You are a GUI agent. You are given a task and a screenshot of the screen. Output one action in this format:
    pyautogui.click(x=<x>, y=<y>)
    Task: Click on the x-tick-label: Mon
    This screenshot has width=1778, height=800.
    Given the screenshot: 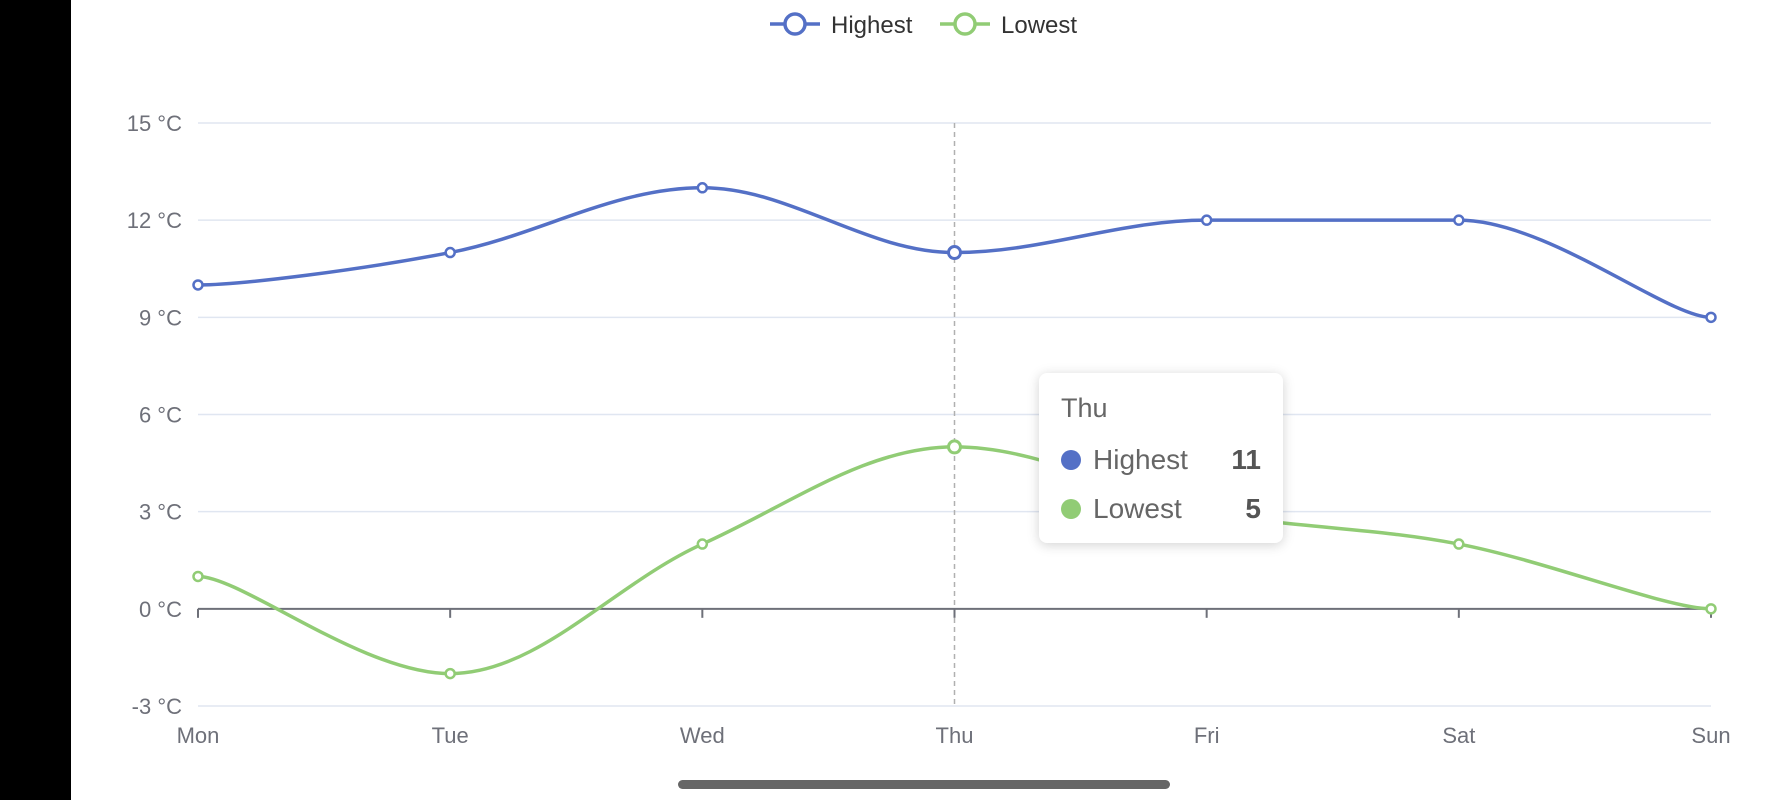 What is the action you would take?
    pyautogui.click(x=198, y=735)
    